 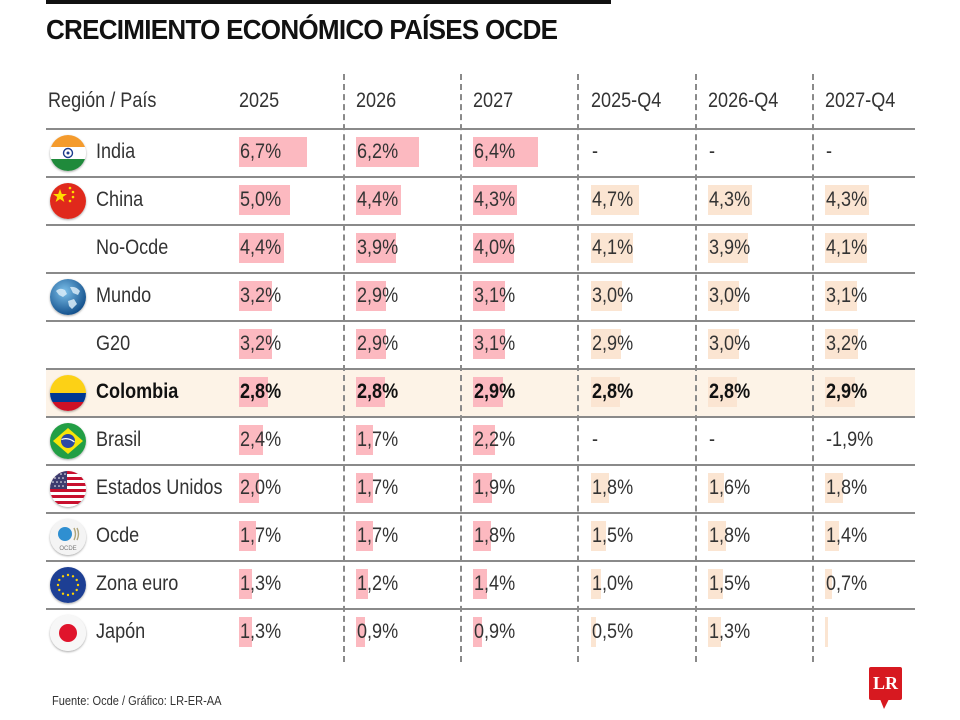 I want to click on column-header-2026-q4: 2026-Q4, so click(x=743, y=100).